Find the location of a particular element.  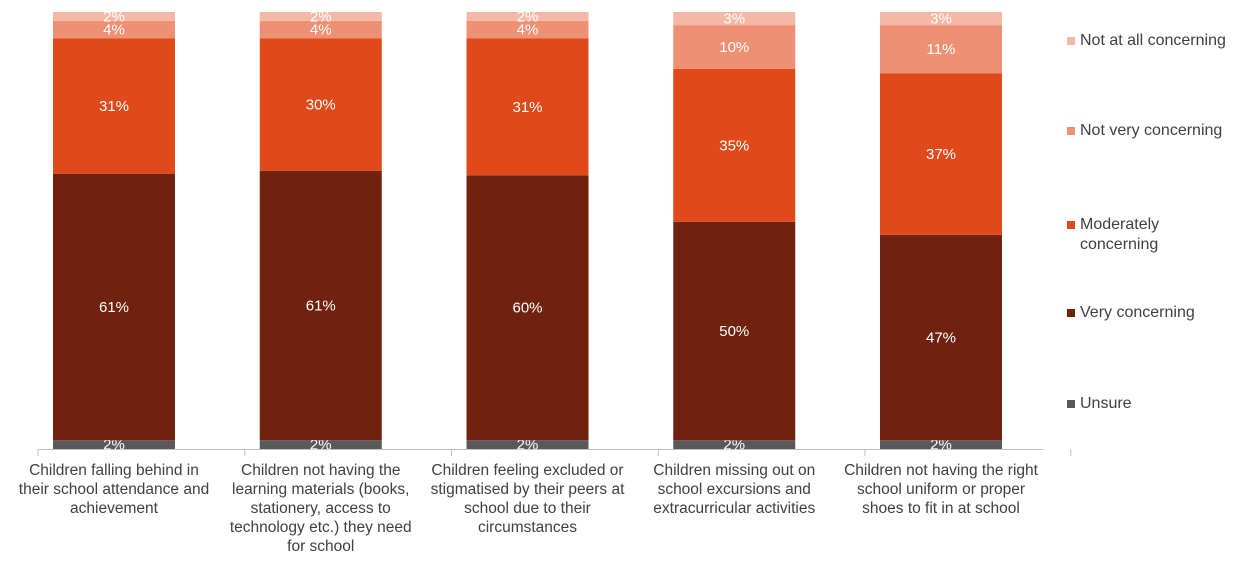

data-label-unsure-5: 2% is located at coordinates (941, 445).